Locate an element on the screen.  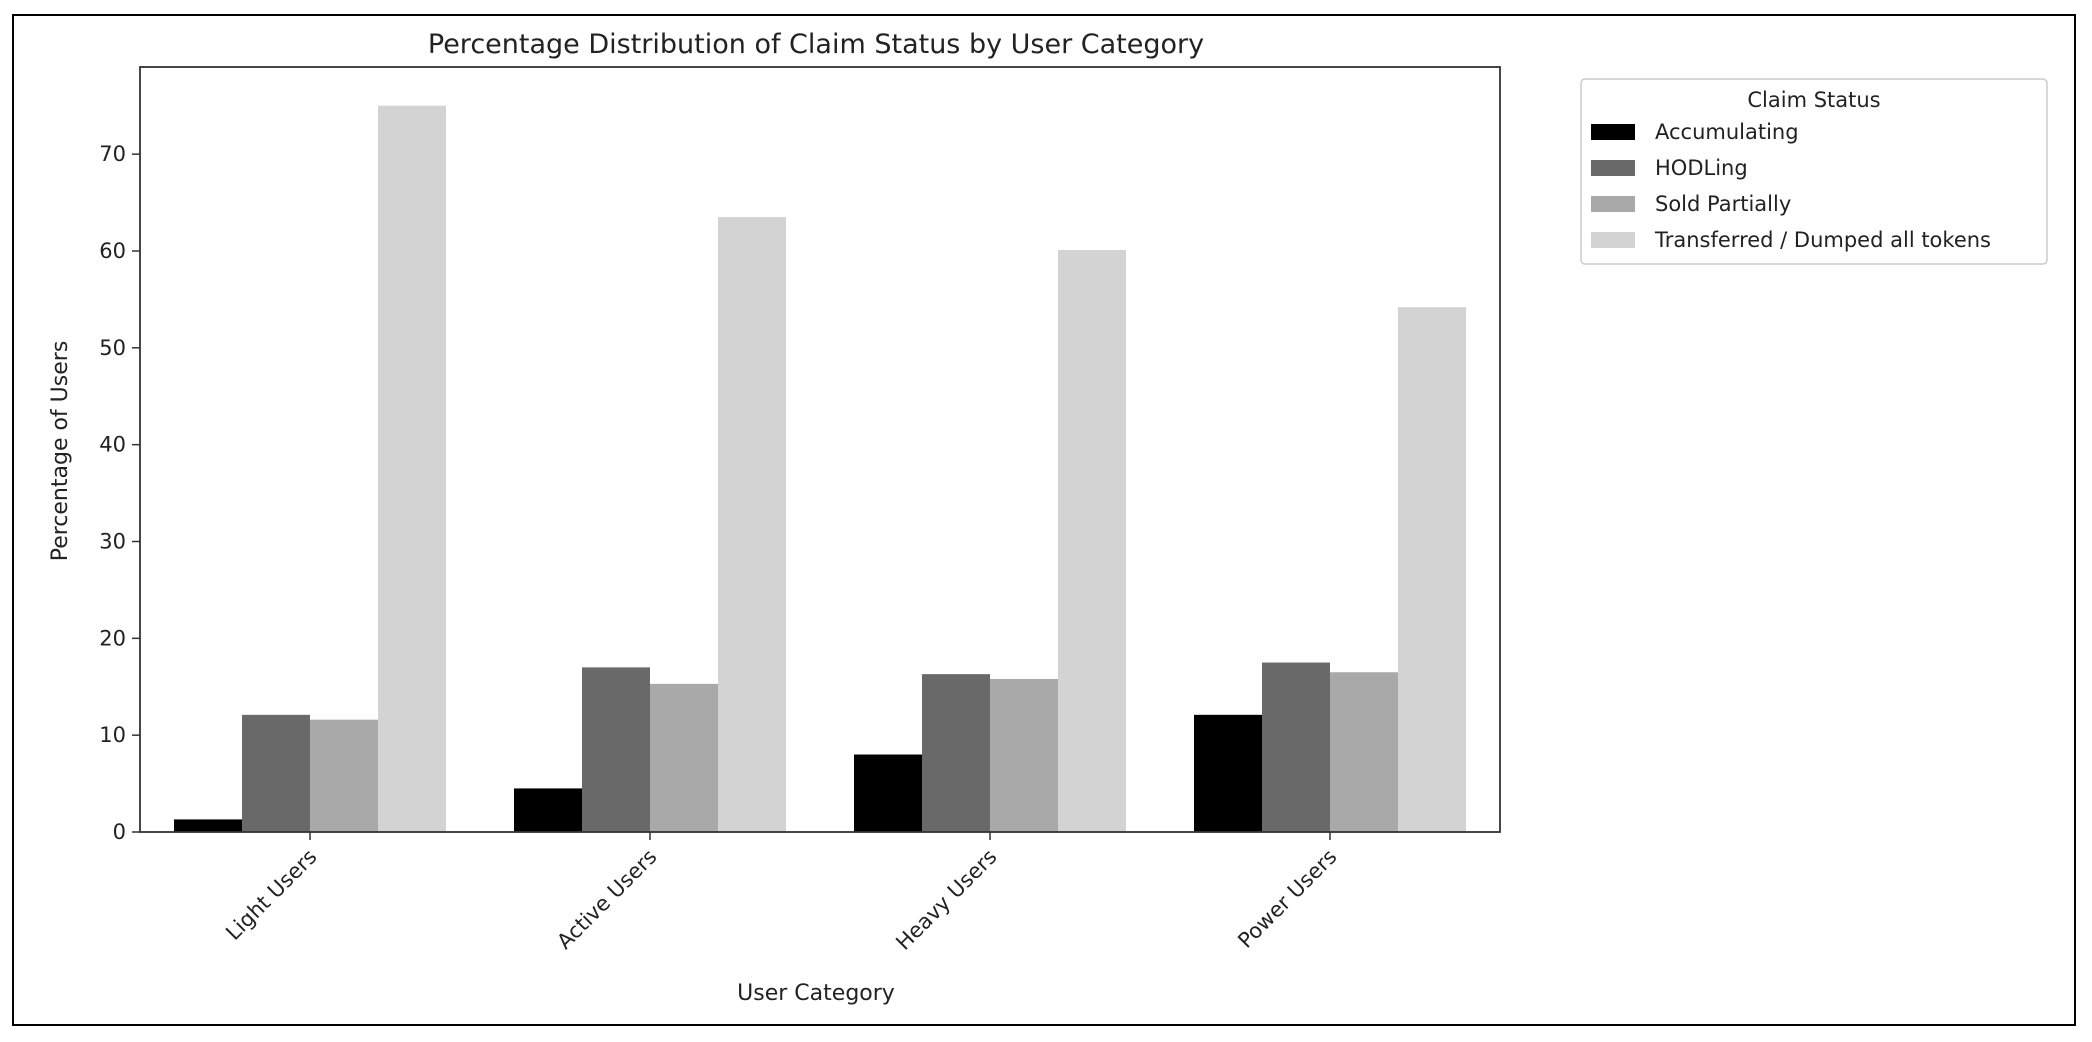
y-tick-label: 60 is located at coordinates (112, 251).